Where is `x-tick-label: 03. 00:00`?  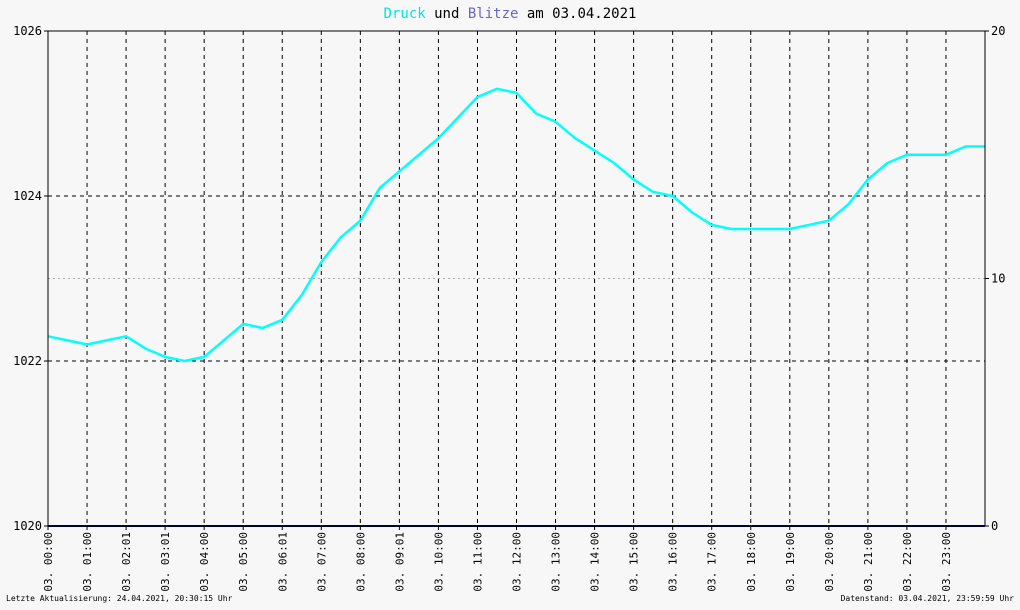
x-tick-label: 03. 00:00 is located at coordinates (48, 562).